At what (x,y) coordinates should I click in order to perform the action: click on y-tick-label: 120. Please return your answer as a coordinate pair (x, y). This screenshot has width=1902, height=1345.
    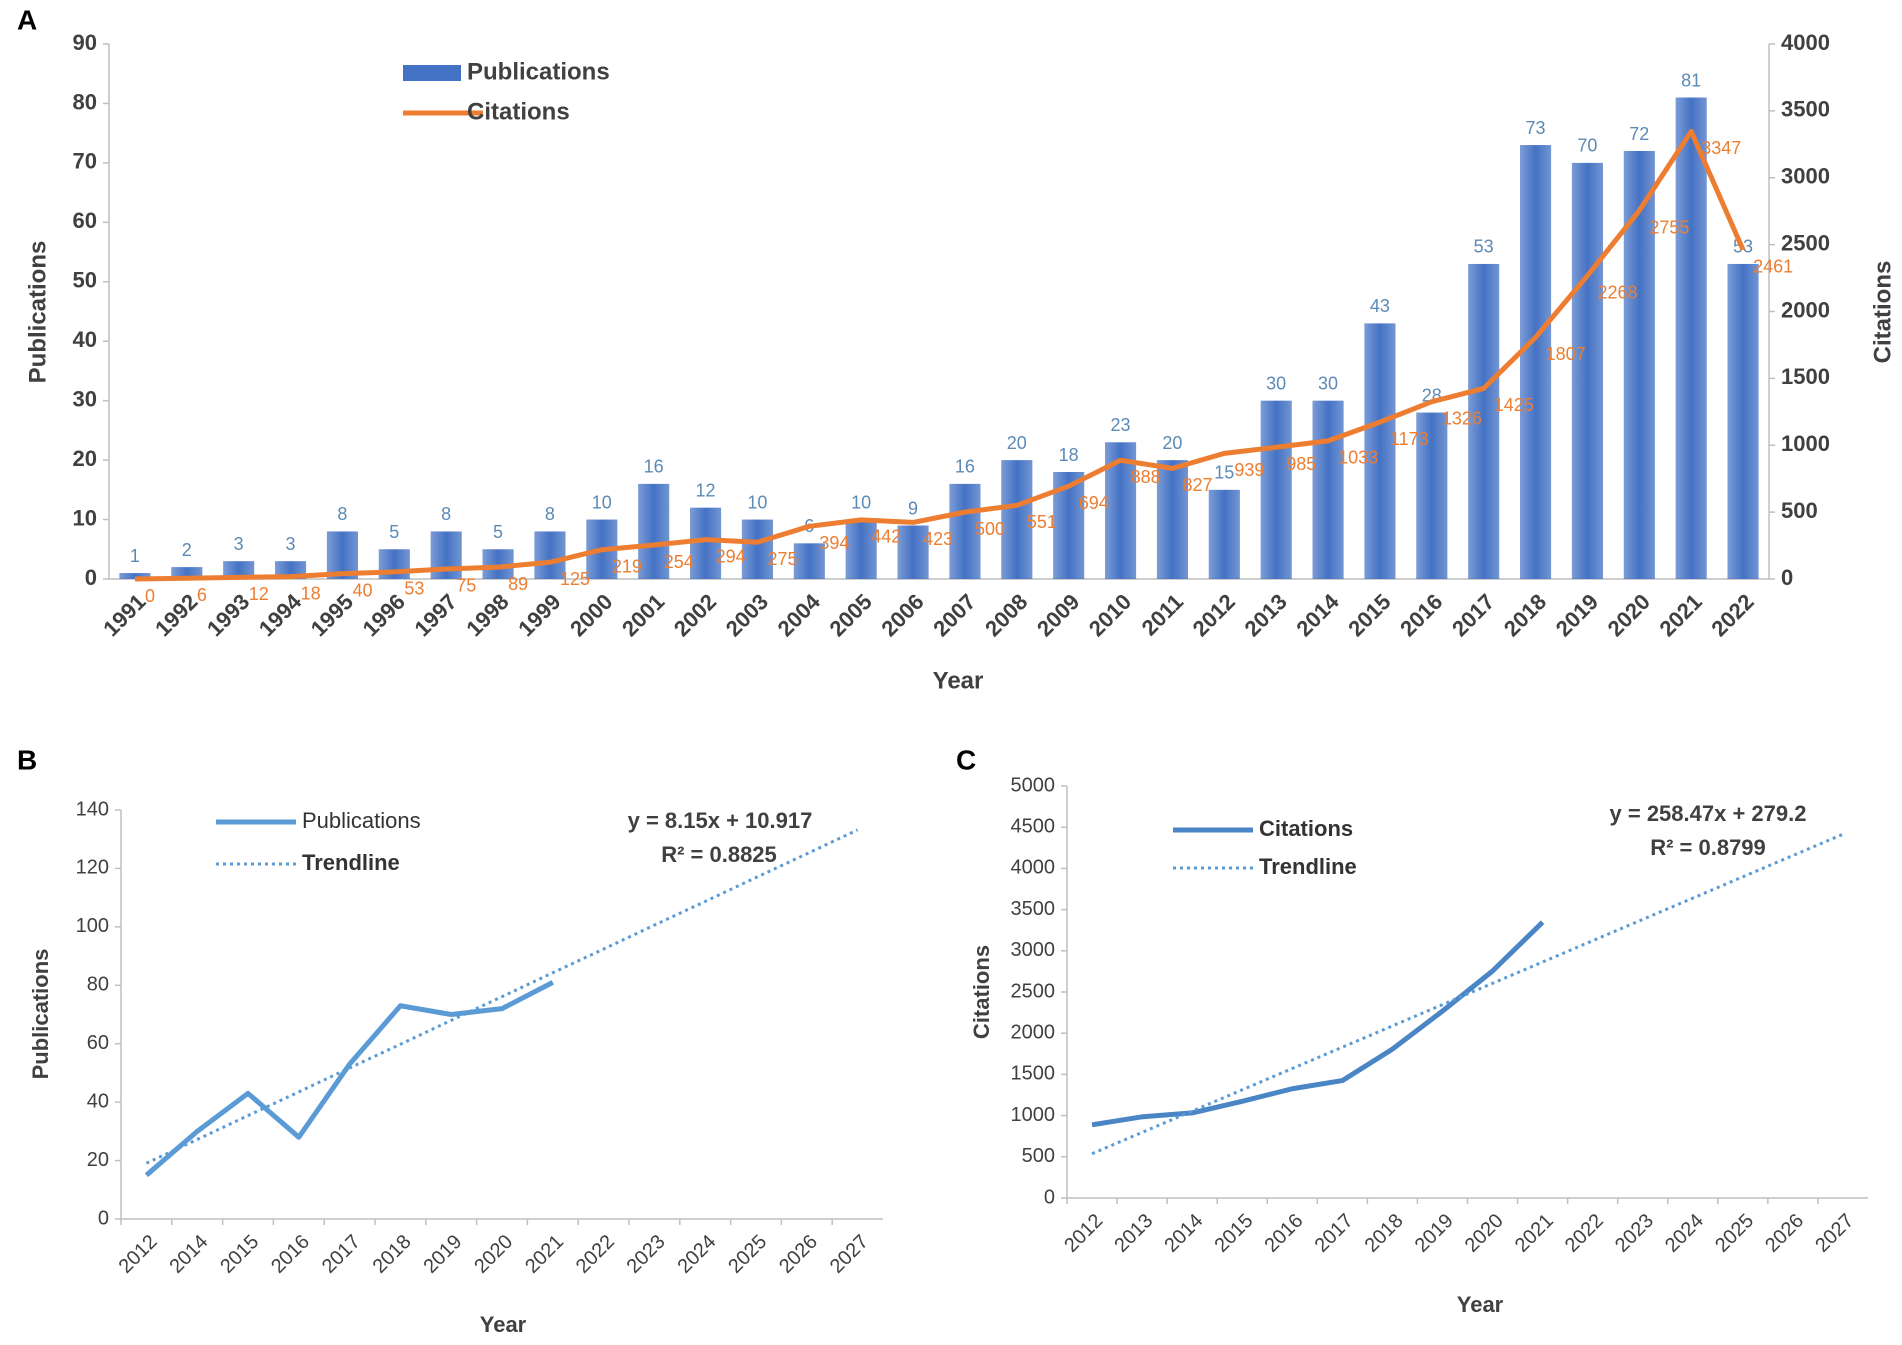
    Looking at the image, I should click on (92, 868).